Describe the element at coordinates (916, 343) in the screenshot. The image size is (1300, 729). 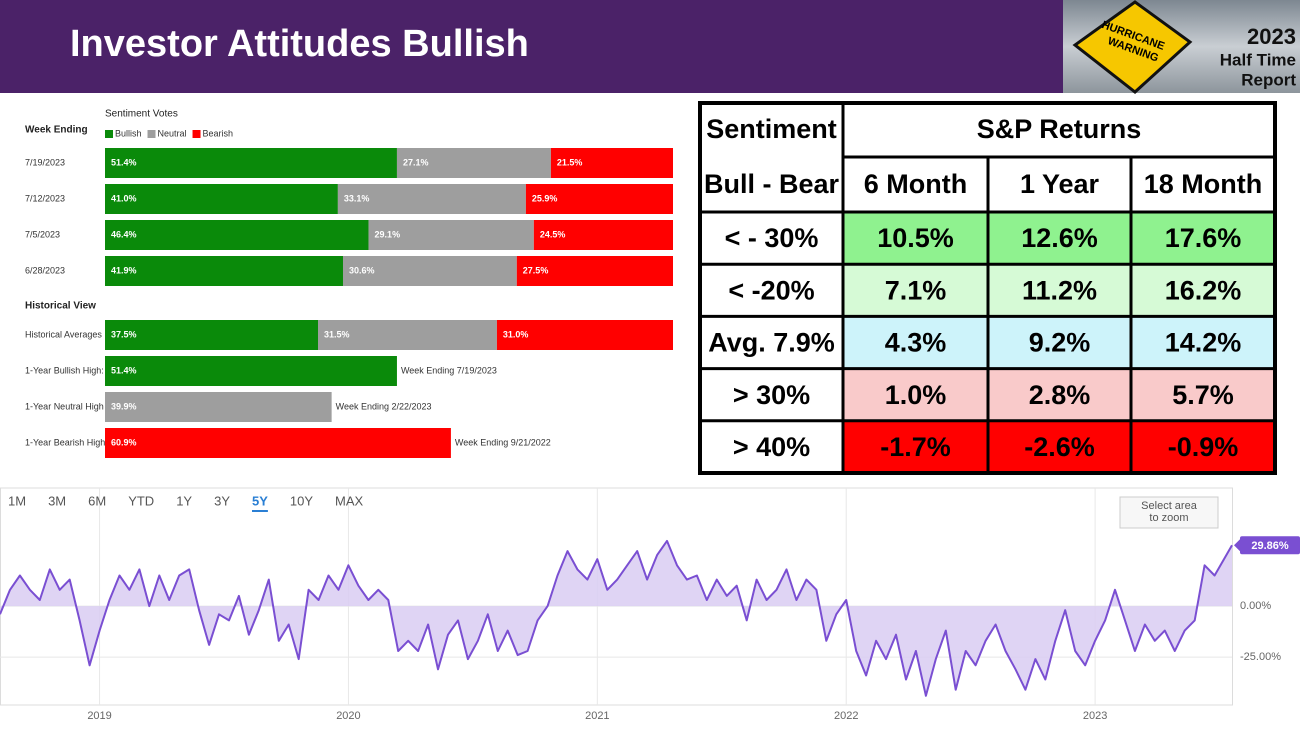
I see `cell-value: 4.3%` at that location.